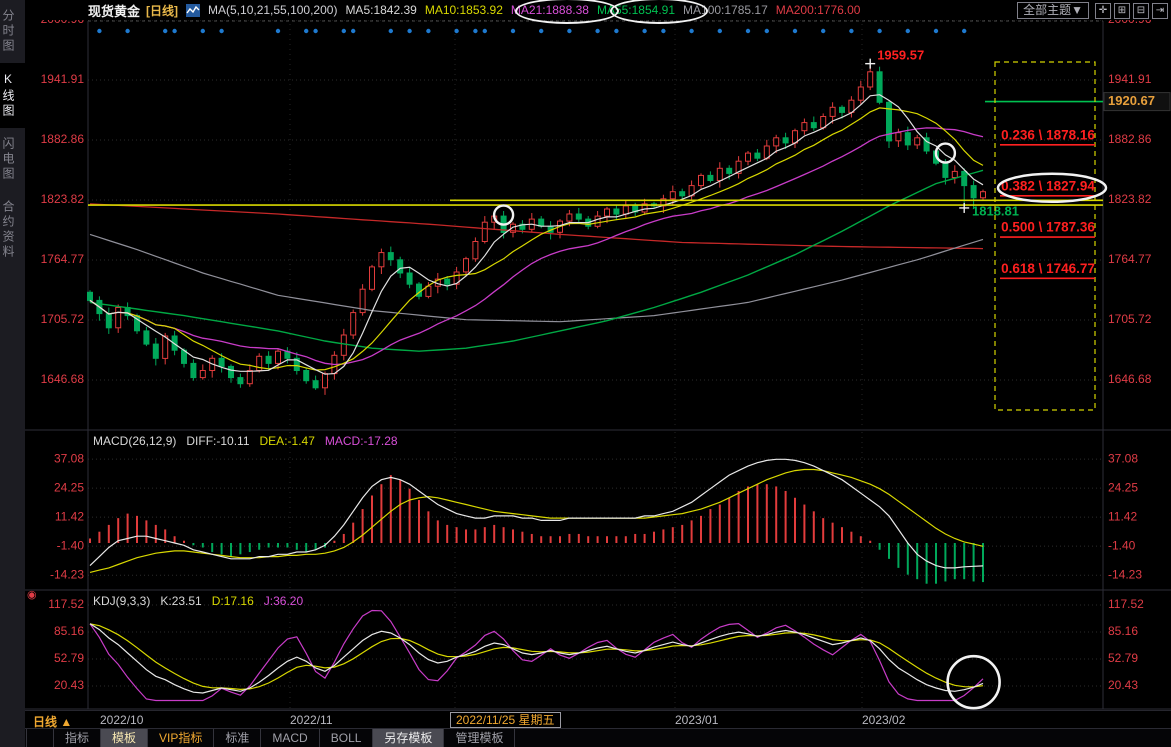  What do you see at coordinates (1048, 134) in the screenshot?
I see `svg-text: 0.236 \ 1878.16` at bounding box center [1048, 134].